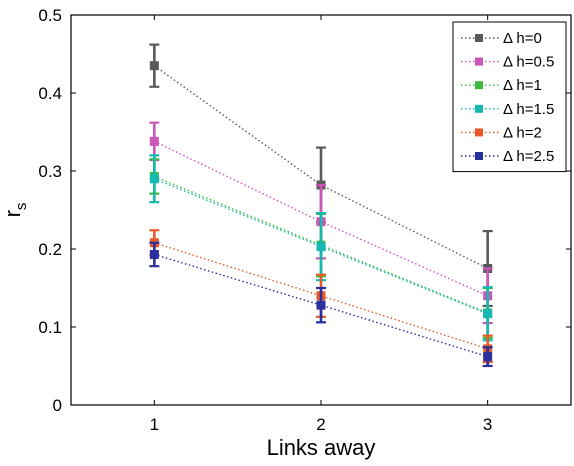  What do you see at coordinates (522, 38) in the screenshot?
I see `legend-label: Δ h=0` at bounding box center [522, 38].